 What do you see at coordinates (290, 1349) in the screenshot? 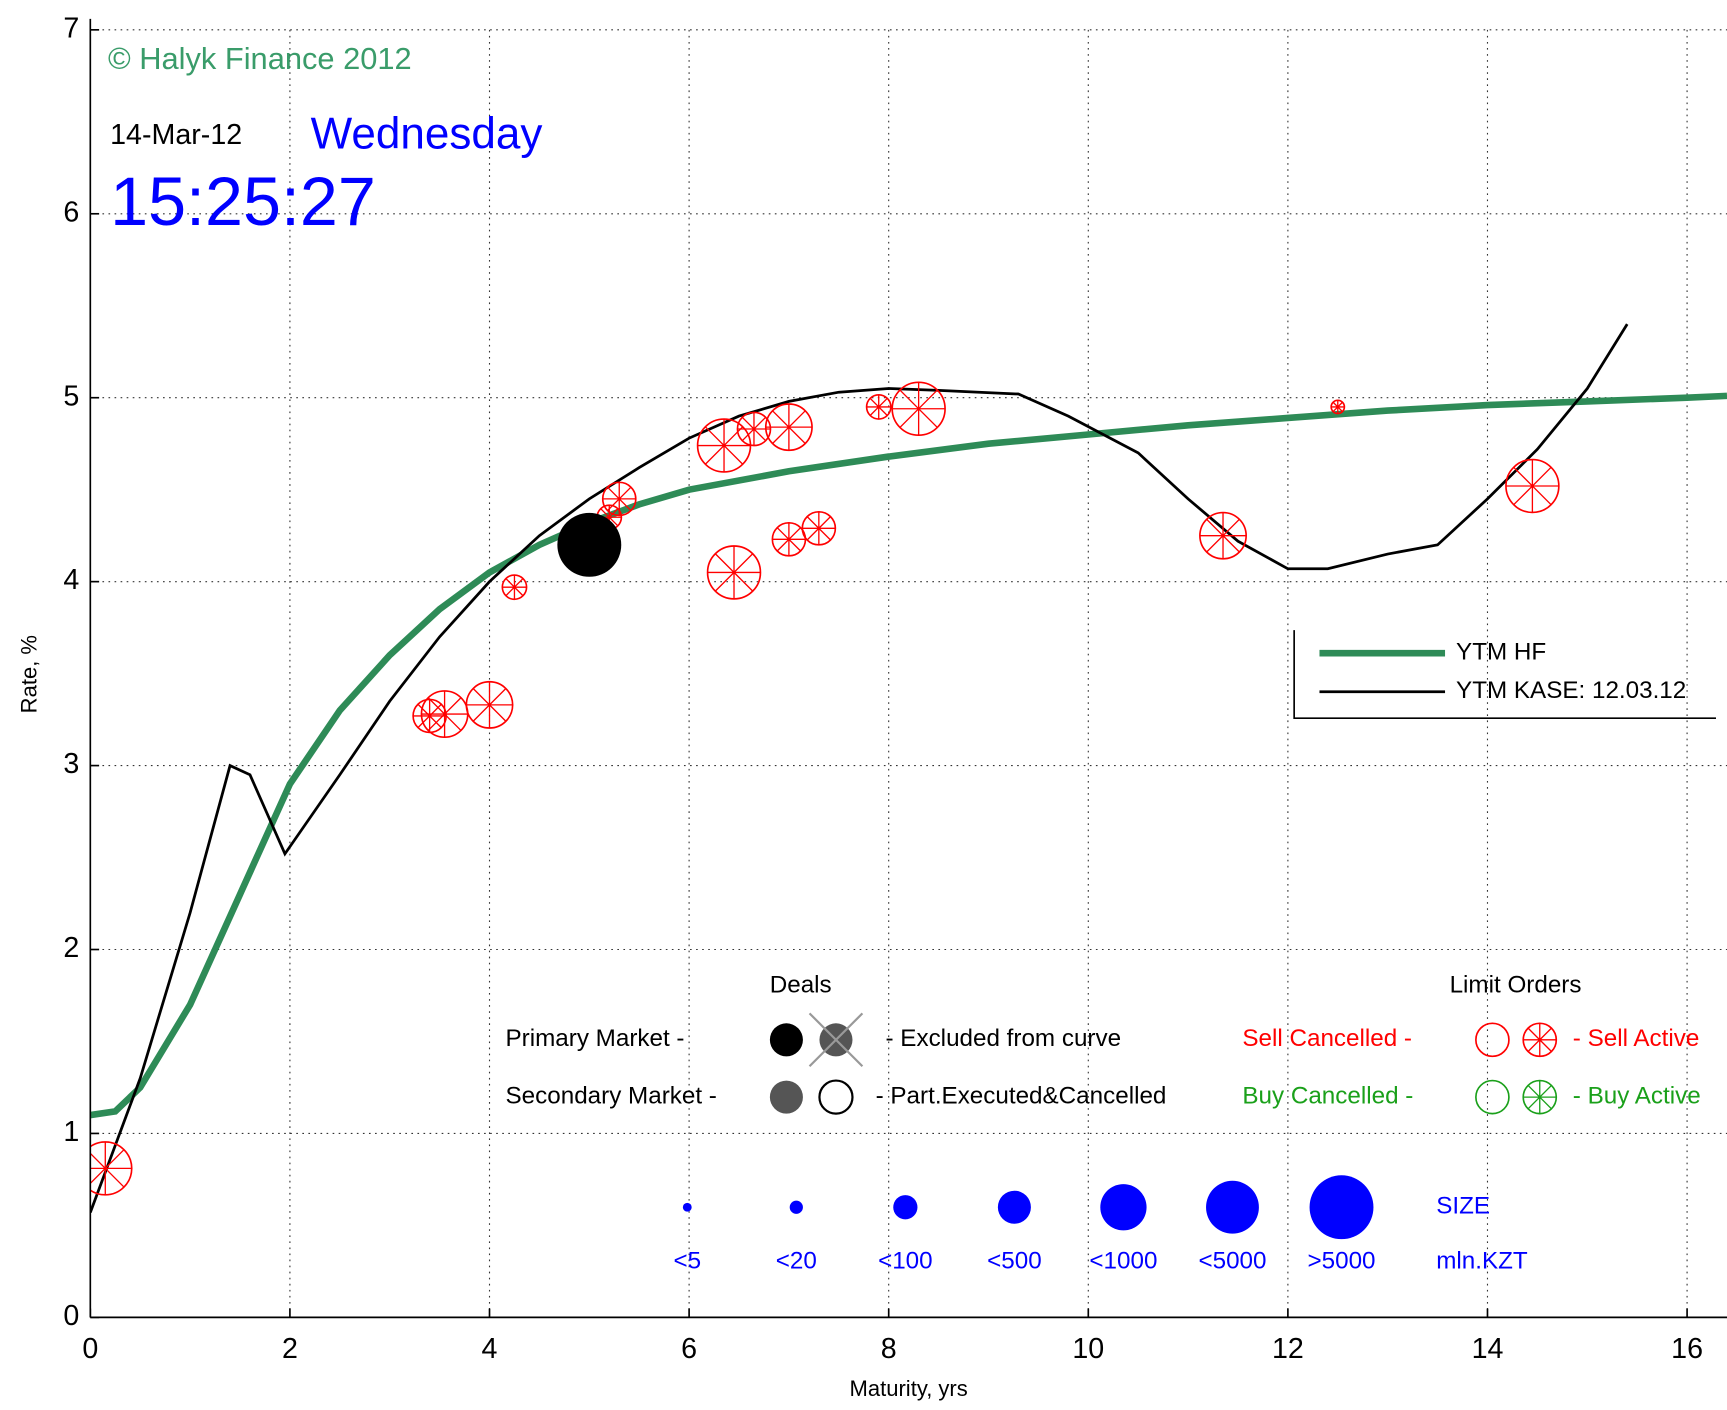
I see `x-tick-label: 2` at bounding box center [290, 1349].